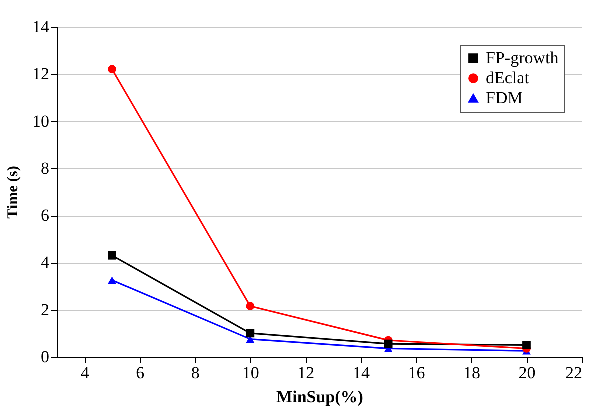 This screenshot has height=414, width=615. Describe the element at coordinates (471, 373) in the screenshot. I see `x-tick-label: 18` at that location.